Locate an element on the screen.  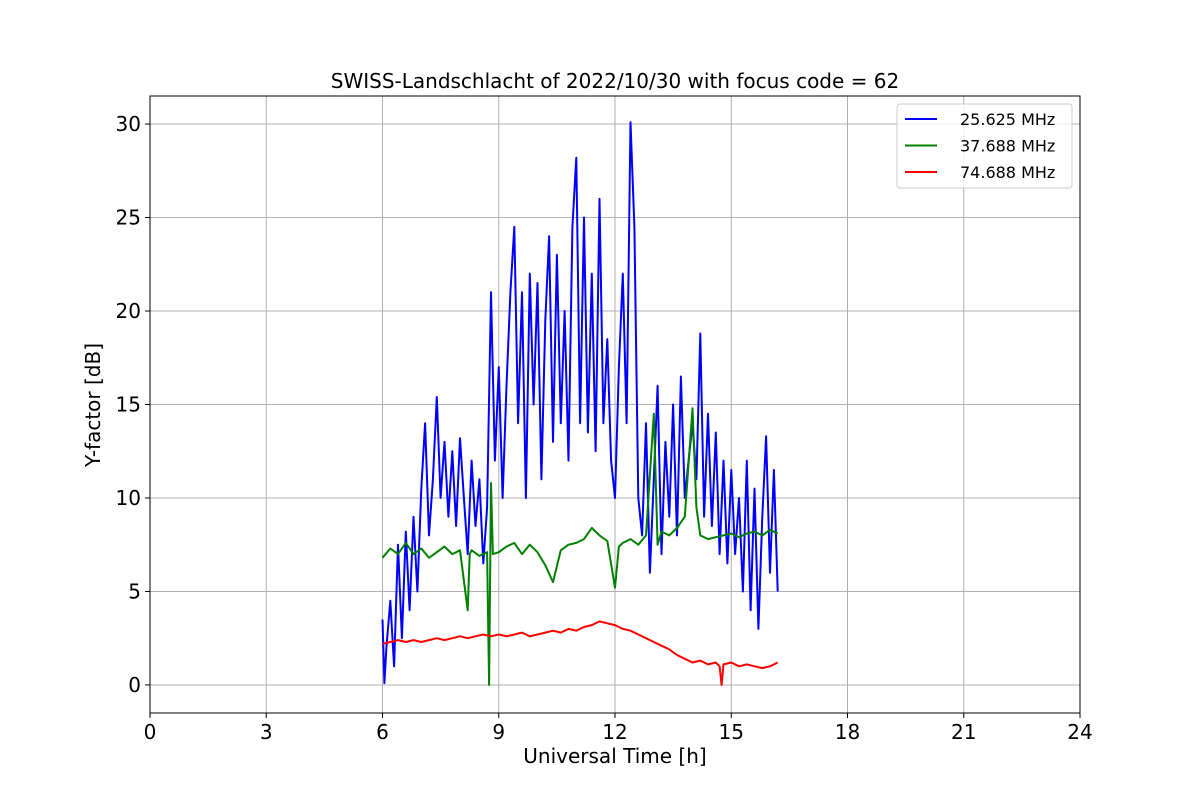
x-tick-label: 15 is located at coordinates (731, 732).